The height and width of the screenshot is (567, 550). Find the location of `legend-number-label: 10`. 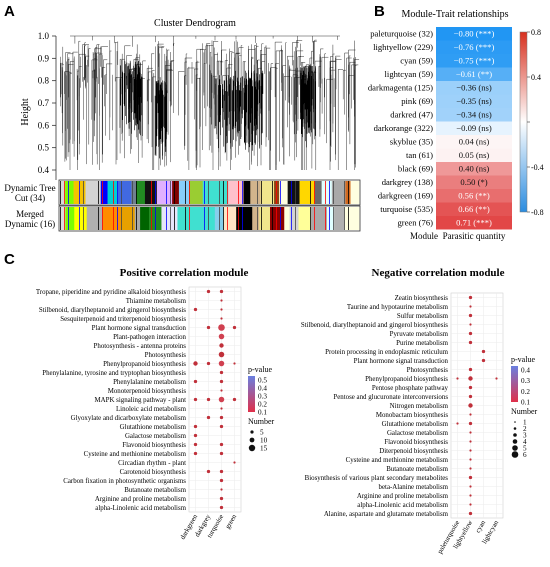

legend-number-label: 10 is located at coordinates (264, 441).